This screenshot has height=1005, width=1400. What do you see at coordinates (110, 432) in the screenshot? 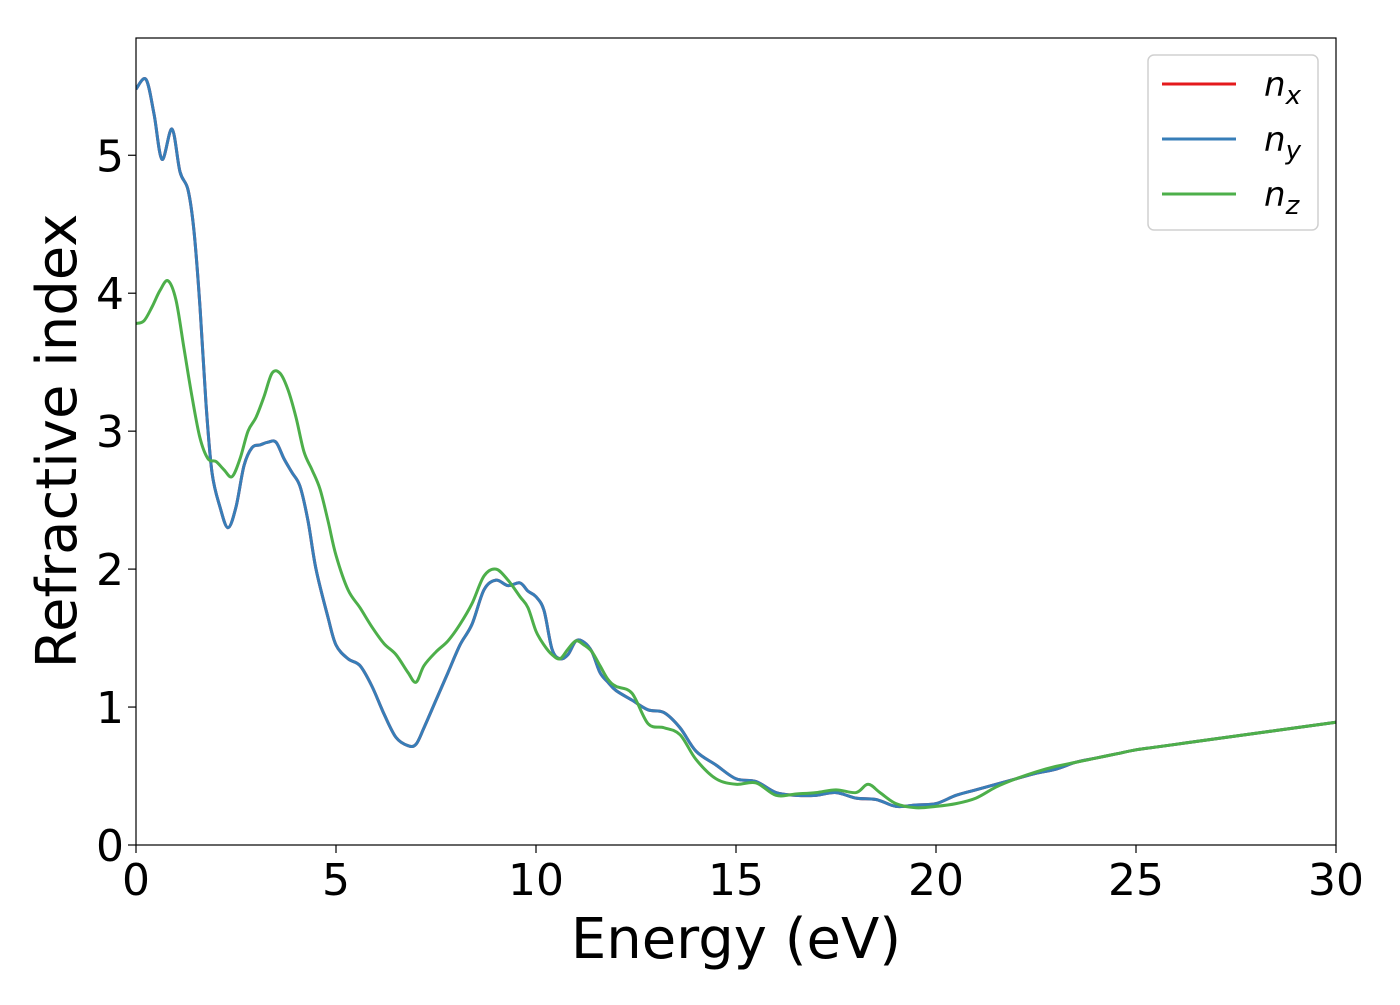
I see `y-tick-label: 3` at bounding box center [110, 432].